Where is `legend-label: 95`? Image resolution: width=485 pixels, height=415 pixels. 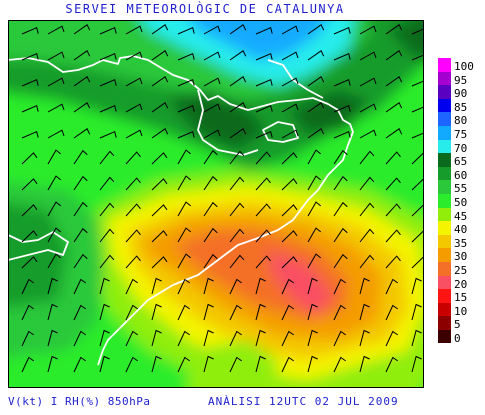 legend-label: 95 is located at coordinates (461, 80).